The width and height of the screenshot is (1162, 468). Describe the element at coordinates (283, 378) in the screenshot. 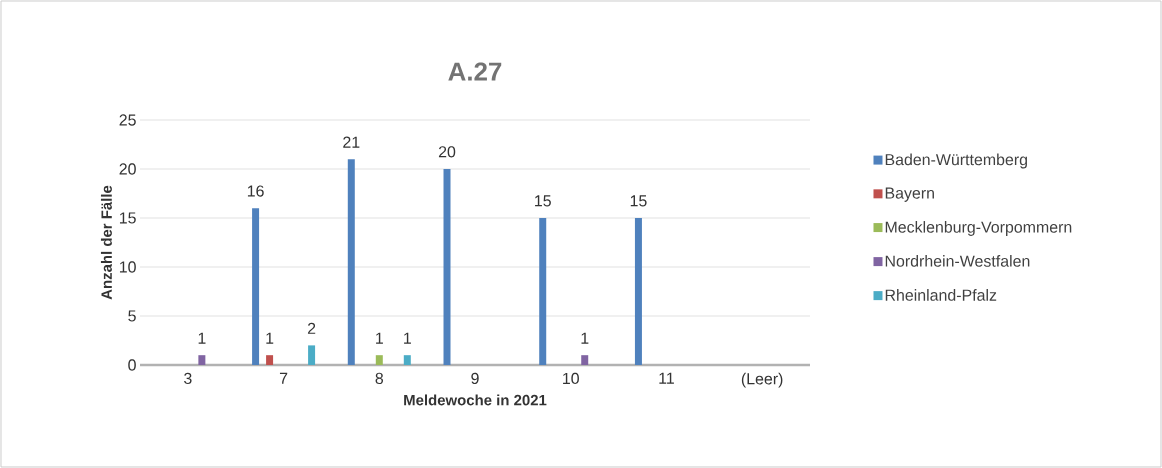

I see `x-tick-label: 7` at that location.